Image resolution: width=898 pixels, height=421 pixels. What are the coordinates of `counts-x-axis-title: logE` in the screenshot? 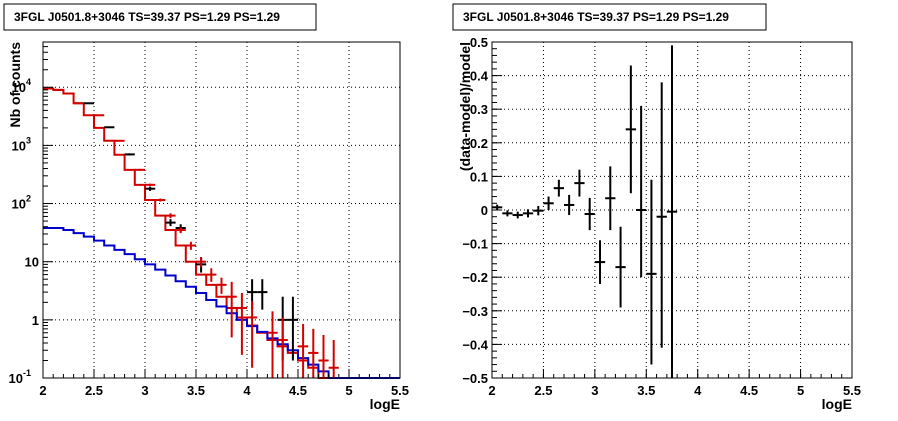 It's located at (385, 404).